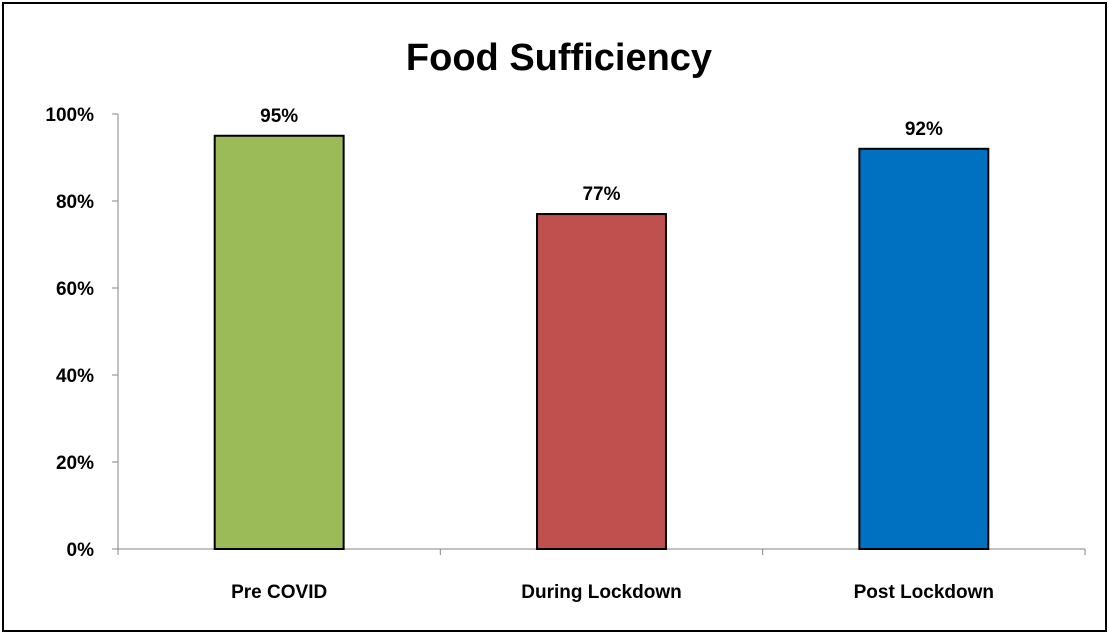 The width and height of the screenshot is (1109, 634). Describe the element at coordinates (82, 333) in the screenshot. I see `y-axis: 0% 20% 40% 60% 80% 100%` at that location.